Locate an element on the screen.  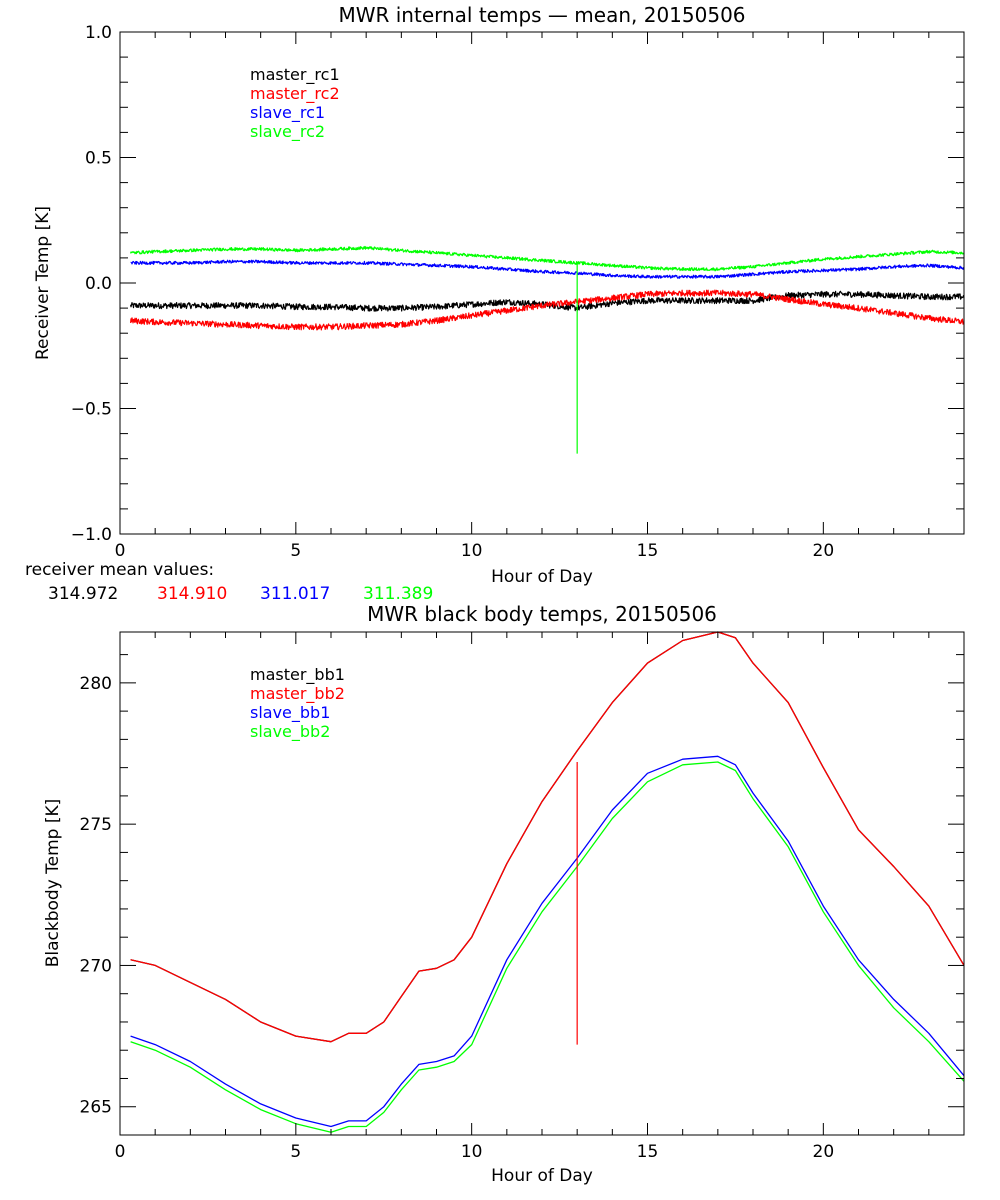
series-line-slave-rc1 is located at coordinates (547, 269).